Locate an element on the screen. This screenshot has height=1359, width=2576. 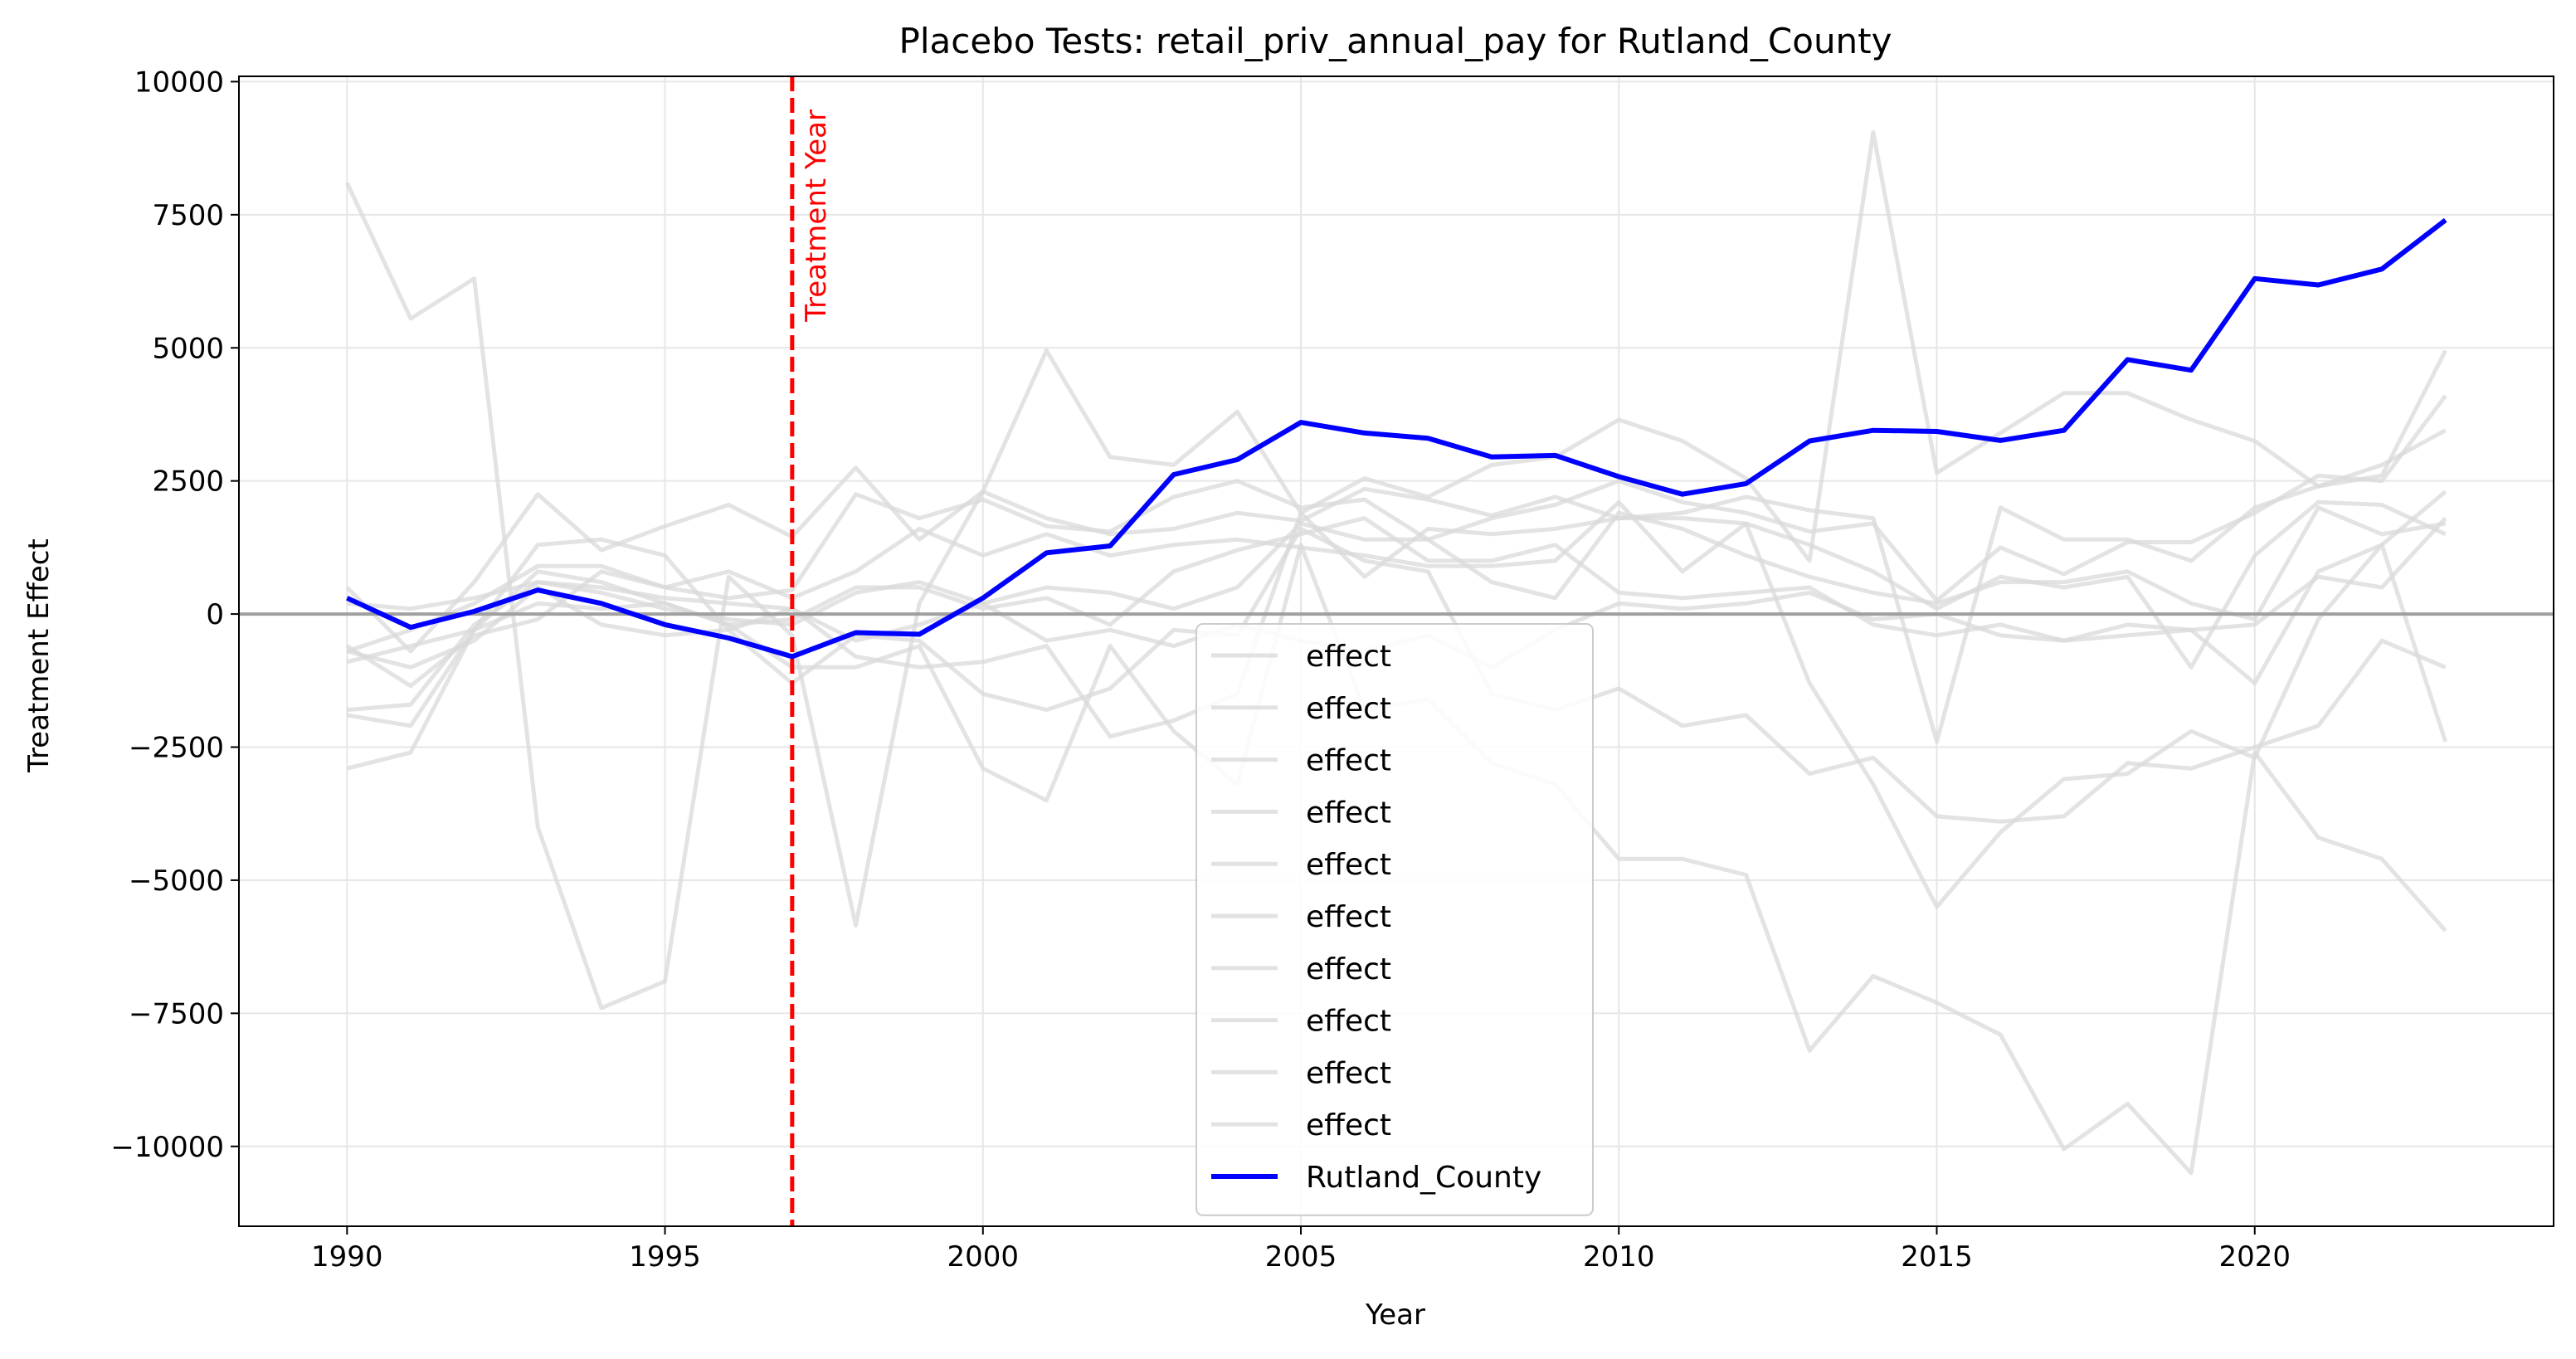
y-axis-label: Treatment Effect is located at coordinates (39, 655).